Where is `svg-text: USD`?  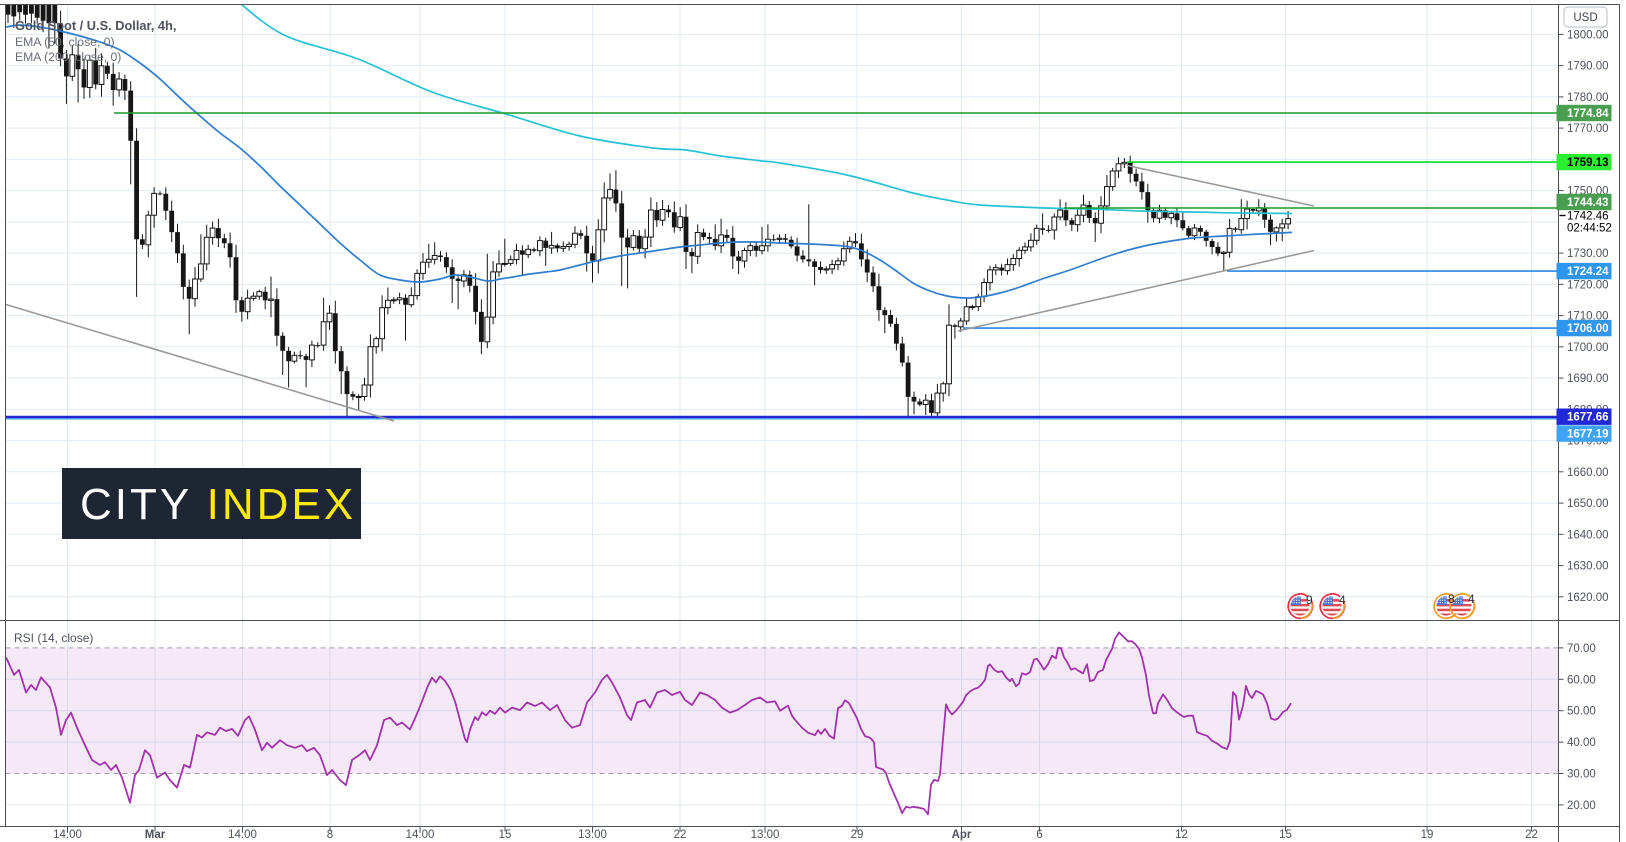 svg-text: USD is located at coordinates (1585, 18).